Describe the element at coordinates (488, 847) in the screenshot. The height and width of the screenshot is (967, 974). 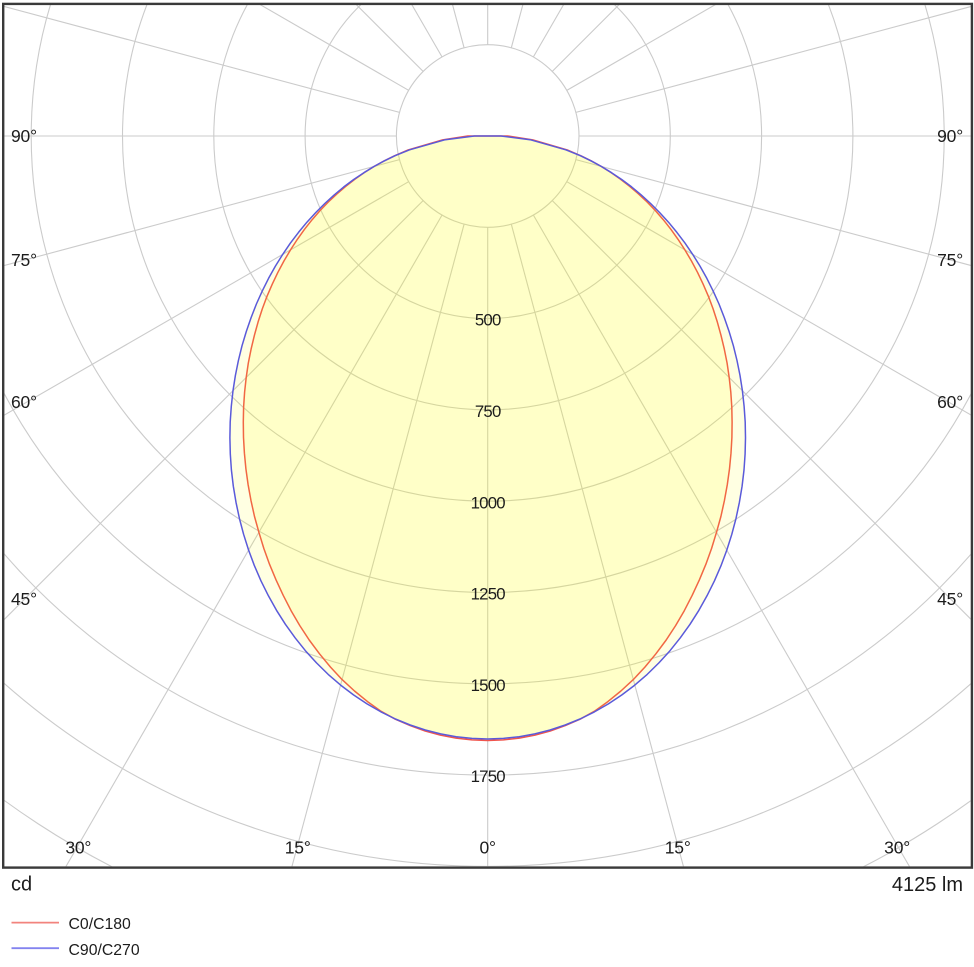
I see `svg-text: 0°` at that location.